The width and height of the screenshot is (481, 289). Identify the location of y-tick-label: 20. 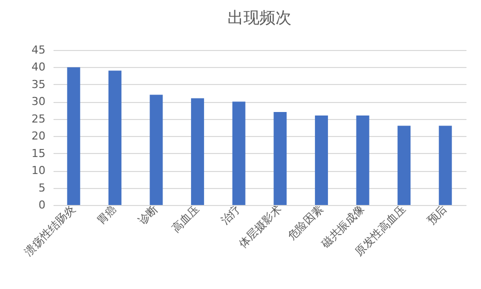
(39, 136).